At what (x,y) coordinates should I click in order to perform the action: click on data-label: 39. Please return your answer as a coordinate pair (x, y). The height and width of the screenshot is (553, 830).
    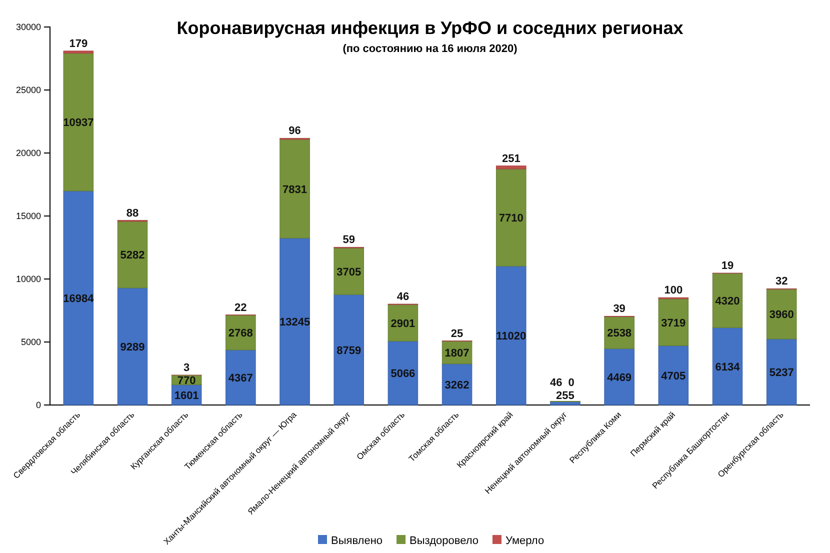
    Looking at the image, I should click on (619, 309).